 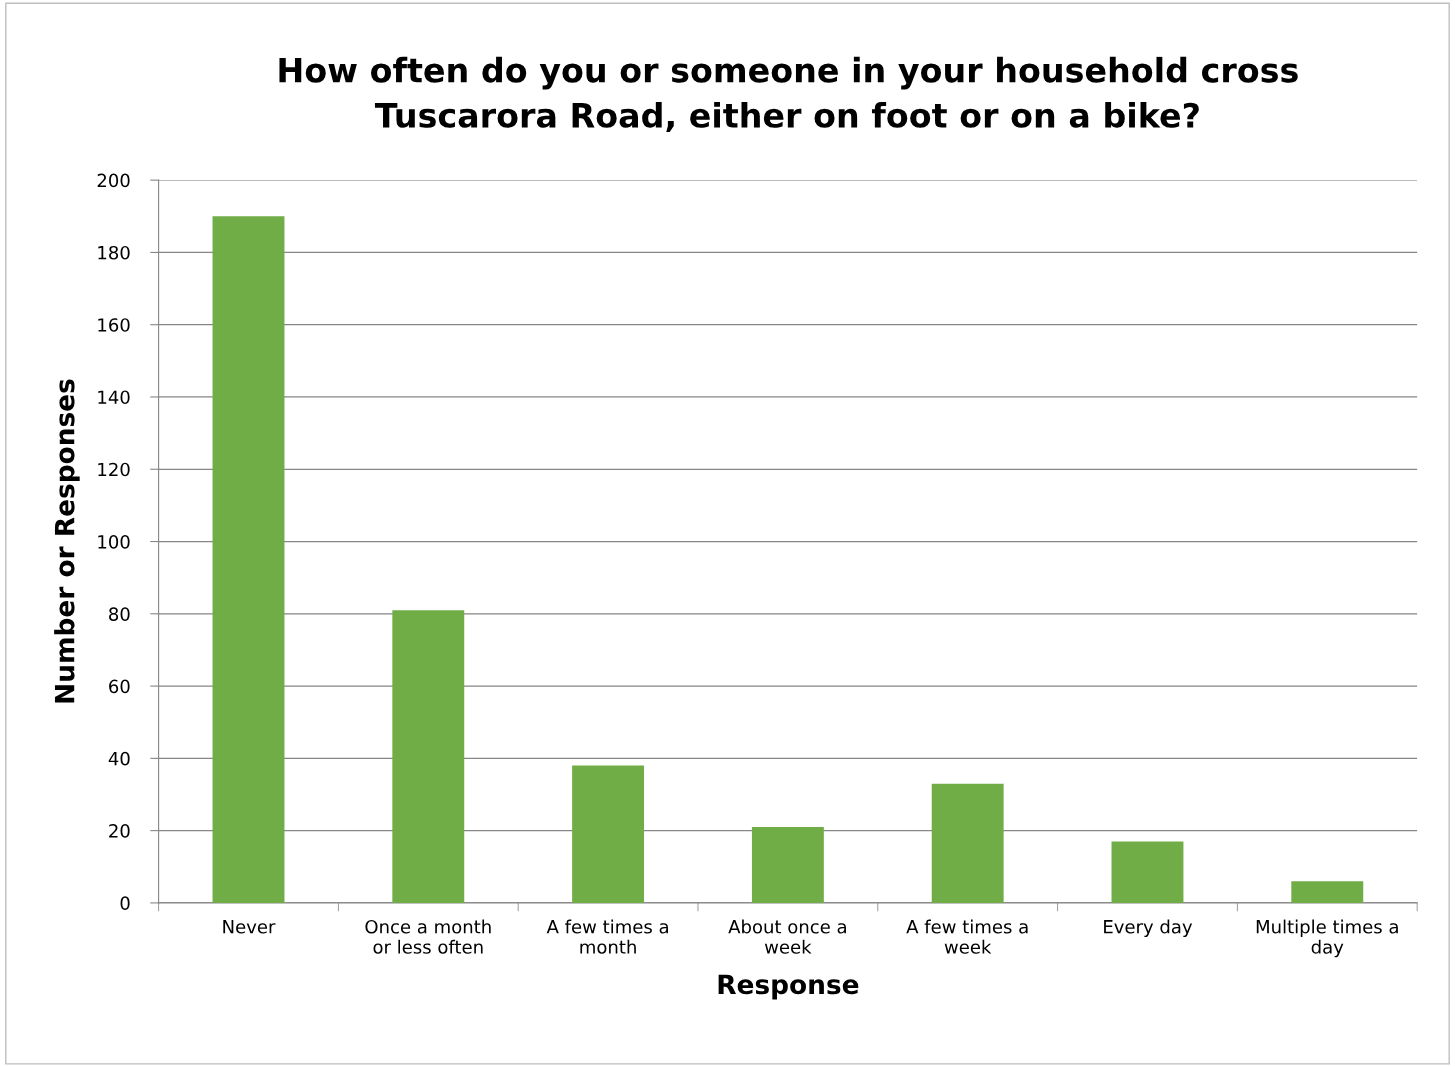 I want to click on x-tick-label: Every day, so click(x=1148, y=928).